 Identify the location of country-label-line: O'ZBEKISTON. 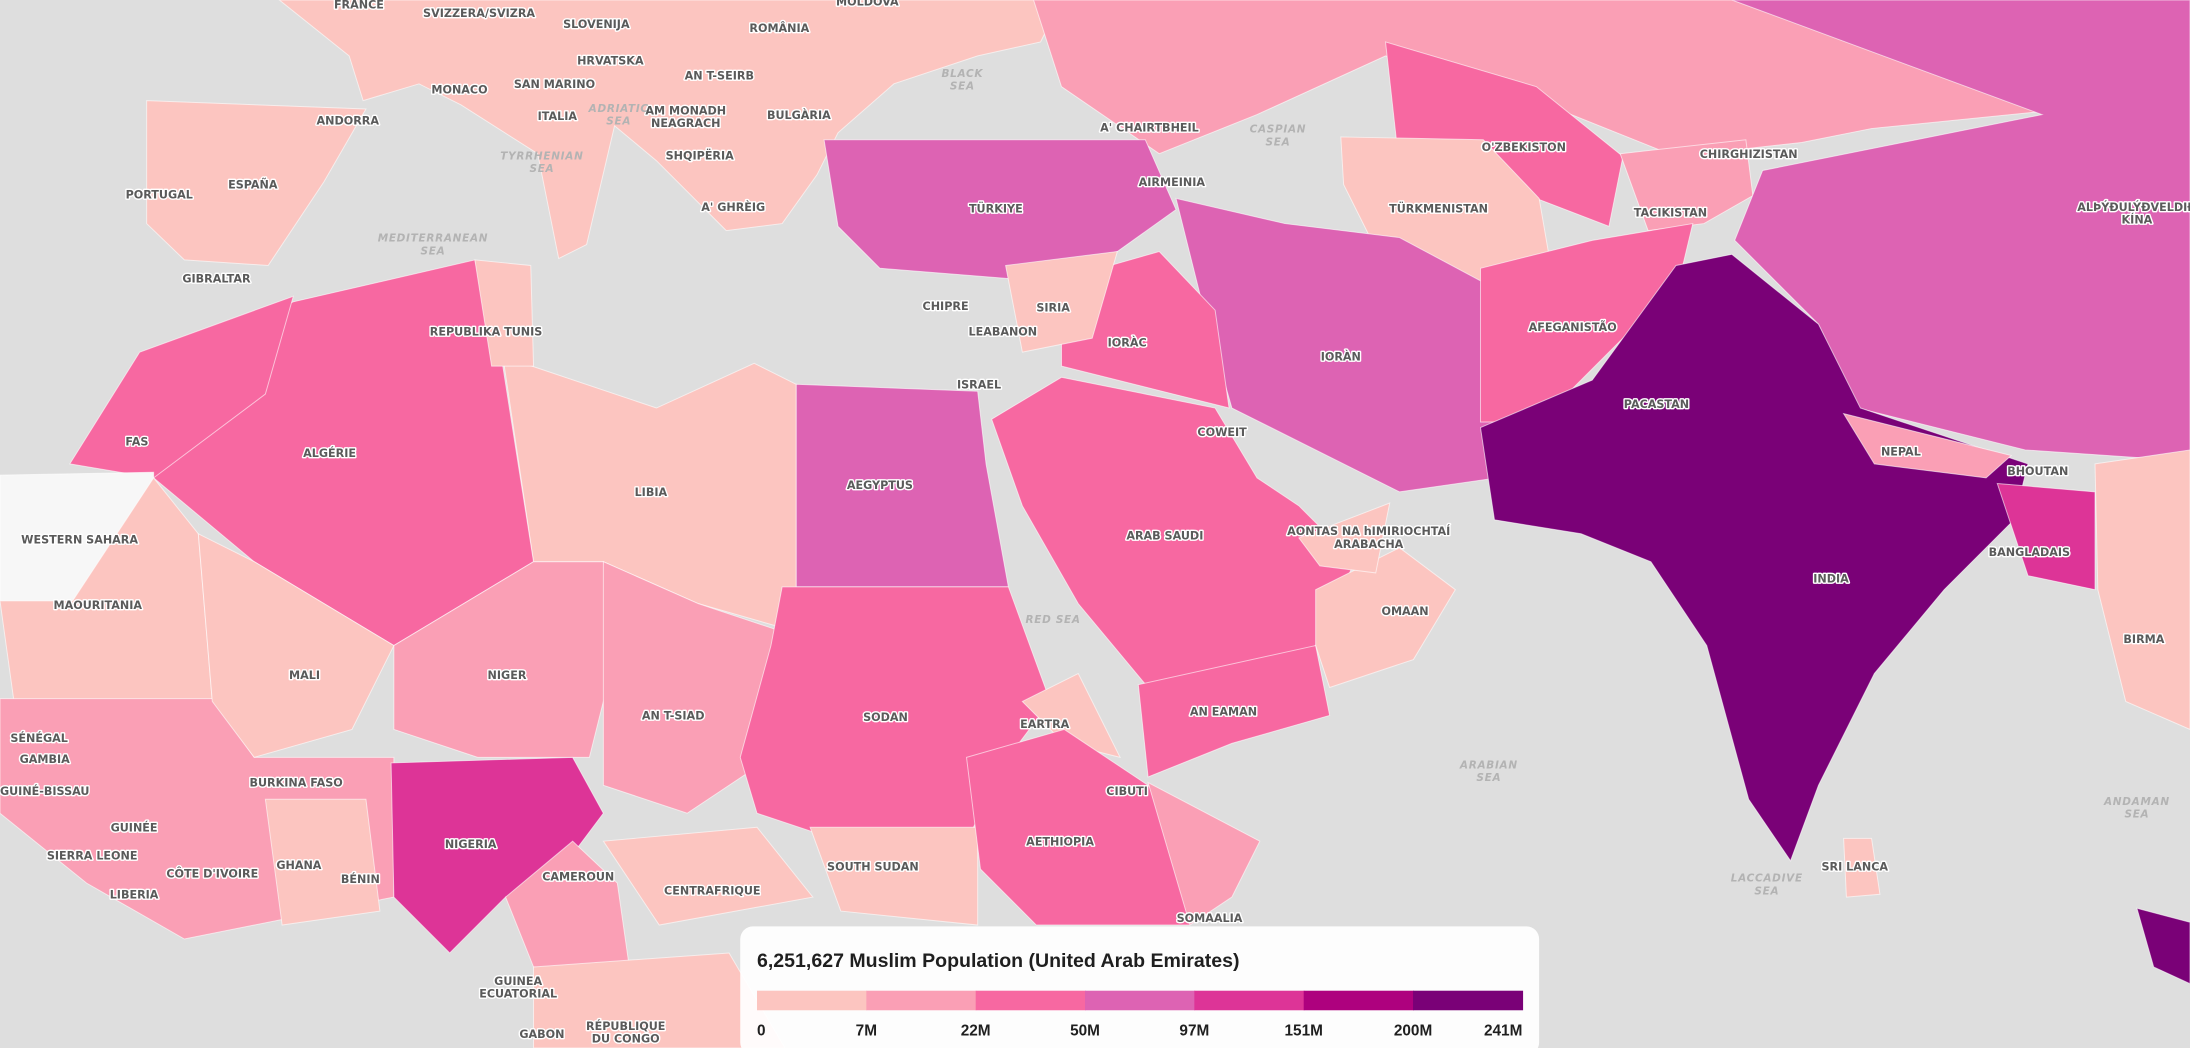
(1524, 147).